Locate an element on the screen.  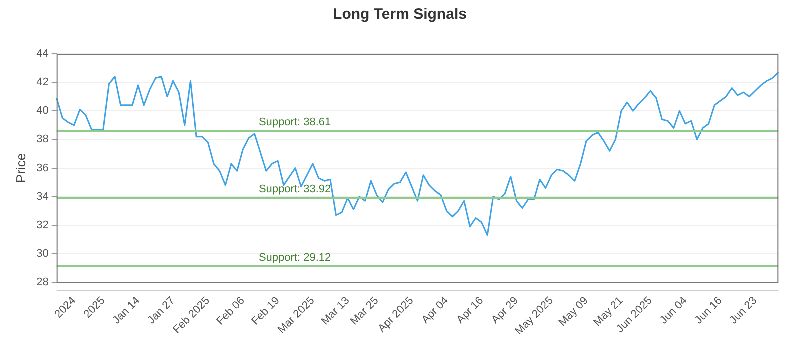
ref-line-label: Support: 38.61 is located at coordinates (295, 122).